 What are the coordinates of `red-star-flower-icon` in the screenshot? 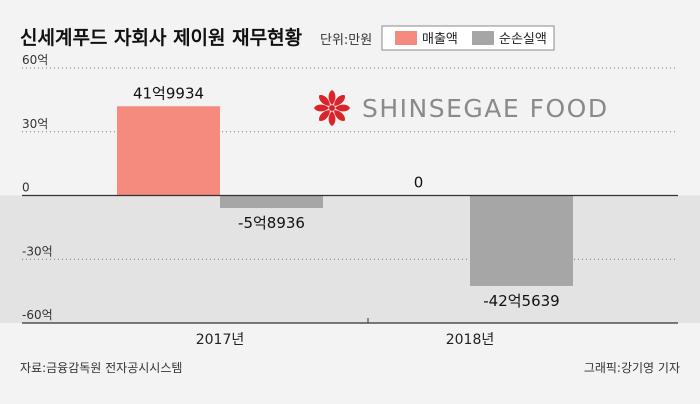 It's located at (332, 108).